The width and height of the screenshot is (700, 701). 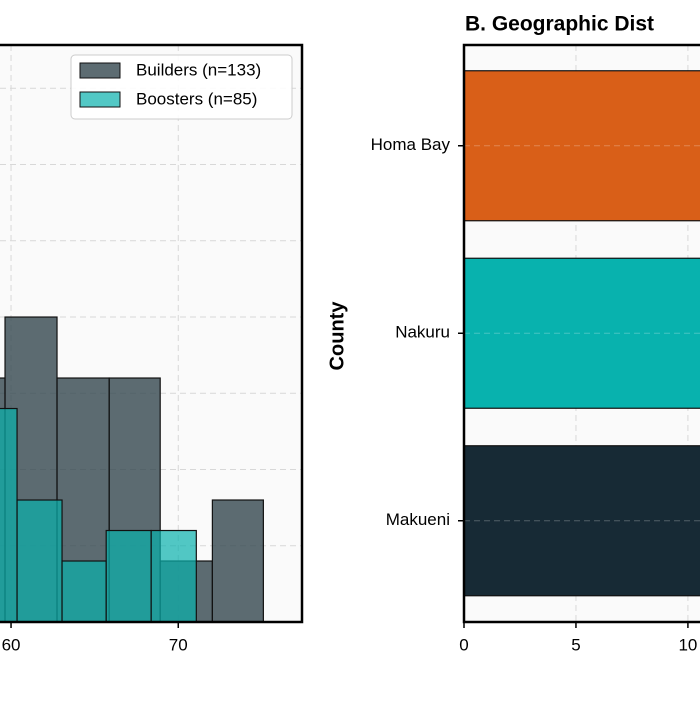 I want to click on legend-box, so click(x=181, y=87).